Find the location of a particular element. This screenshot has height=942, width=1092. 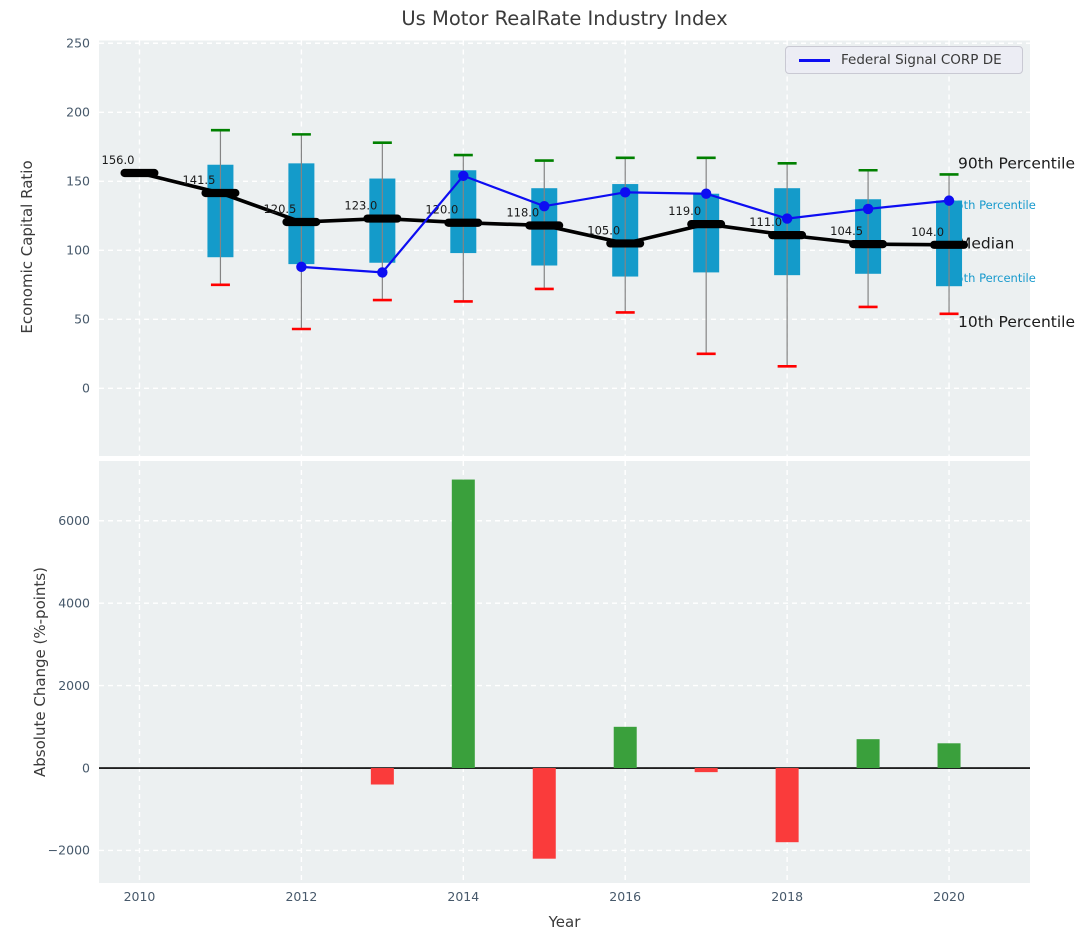

company-point-2014 is located at coordinates (463, 175).